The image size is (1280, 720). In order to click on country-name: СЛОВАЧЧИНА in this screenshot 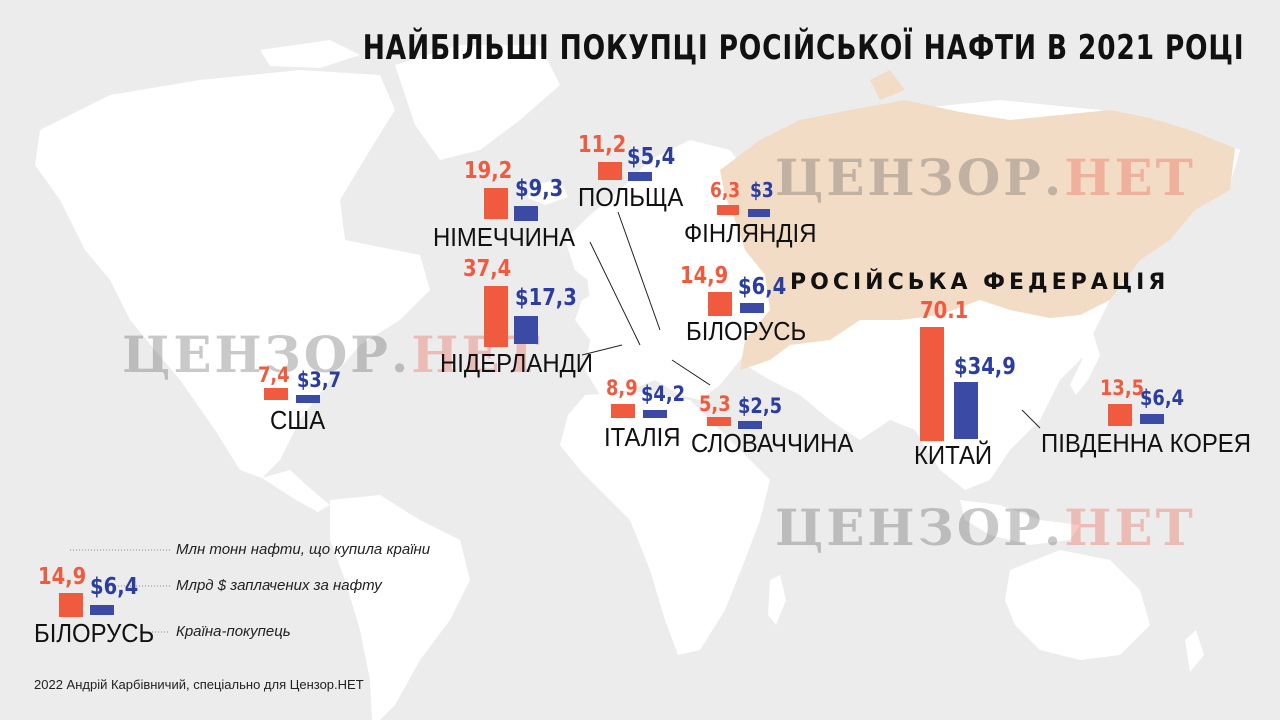, I will do `click(772, 443)`.